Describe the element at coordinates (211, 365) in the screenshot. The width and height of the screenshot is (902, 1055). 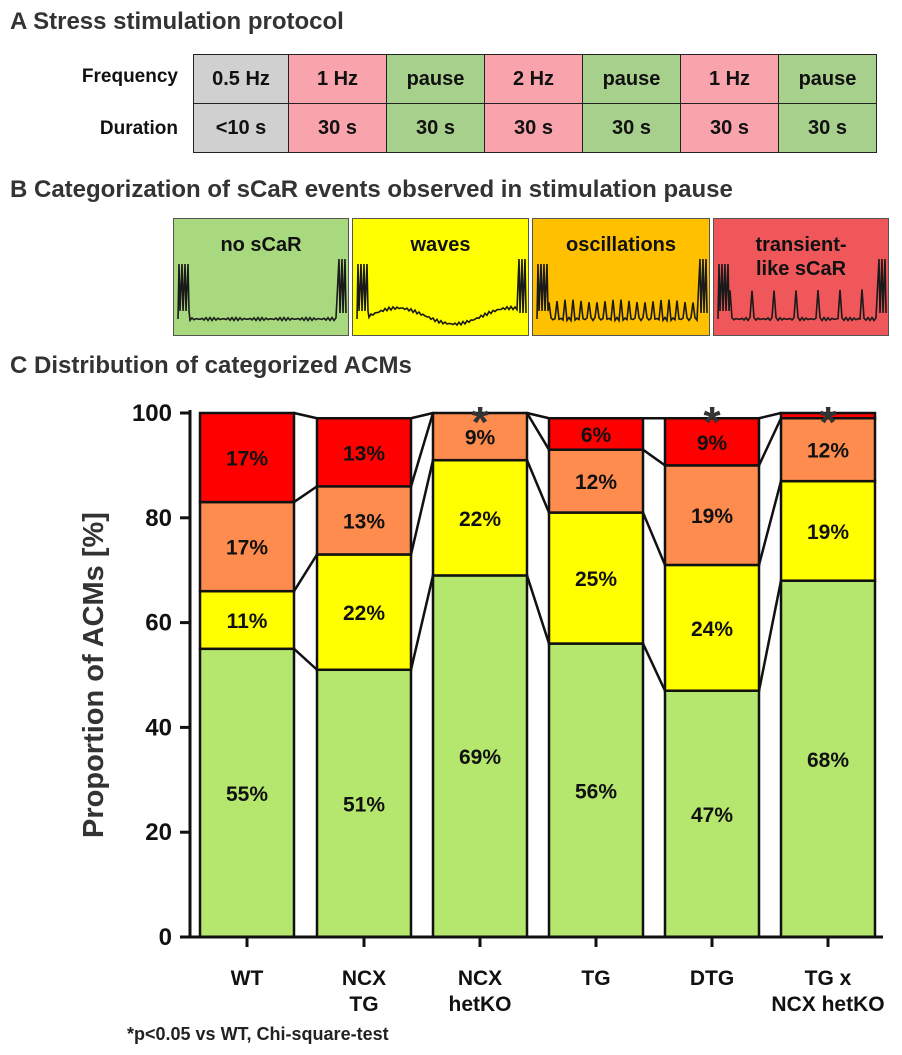
I see `section-c-title: C Distribution of categorized ACMs` at that location.